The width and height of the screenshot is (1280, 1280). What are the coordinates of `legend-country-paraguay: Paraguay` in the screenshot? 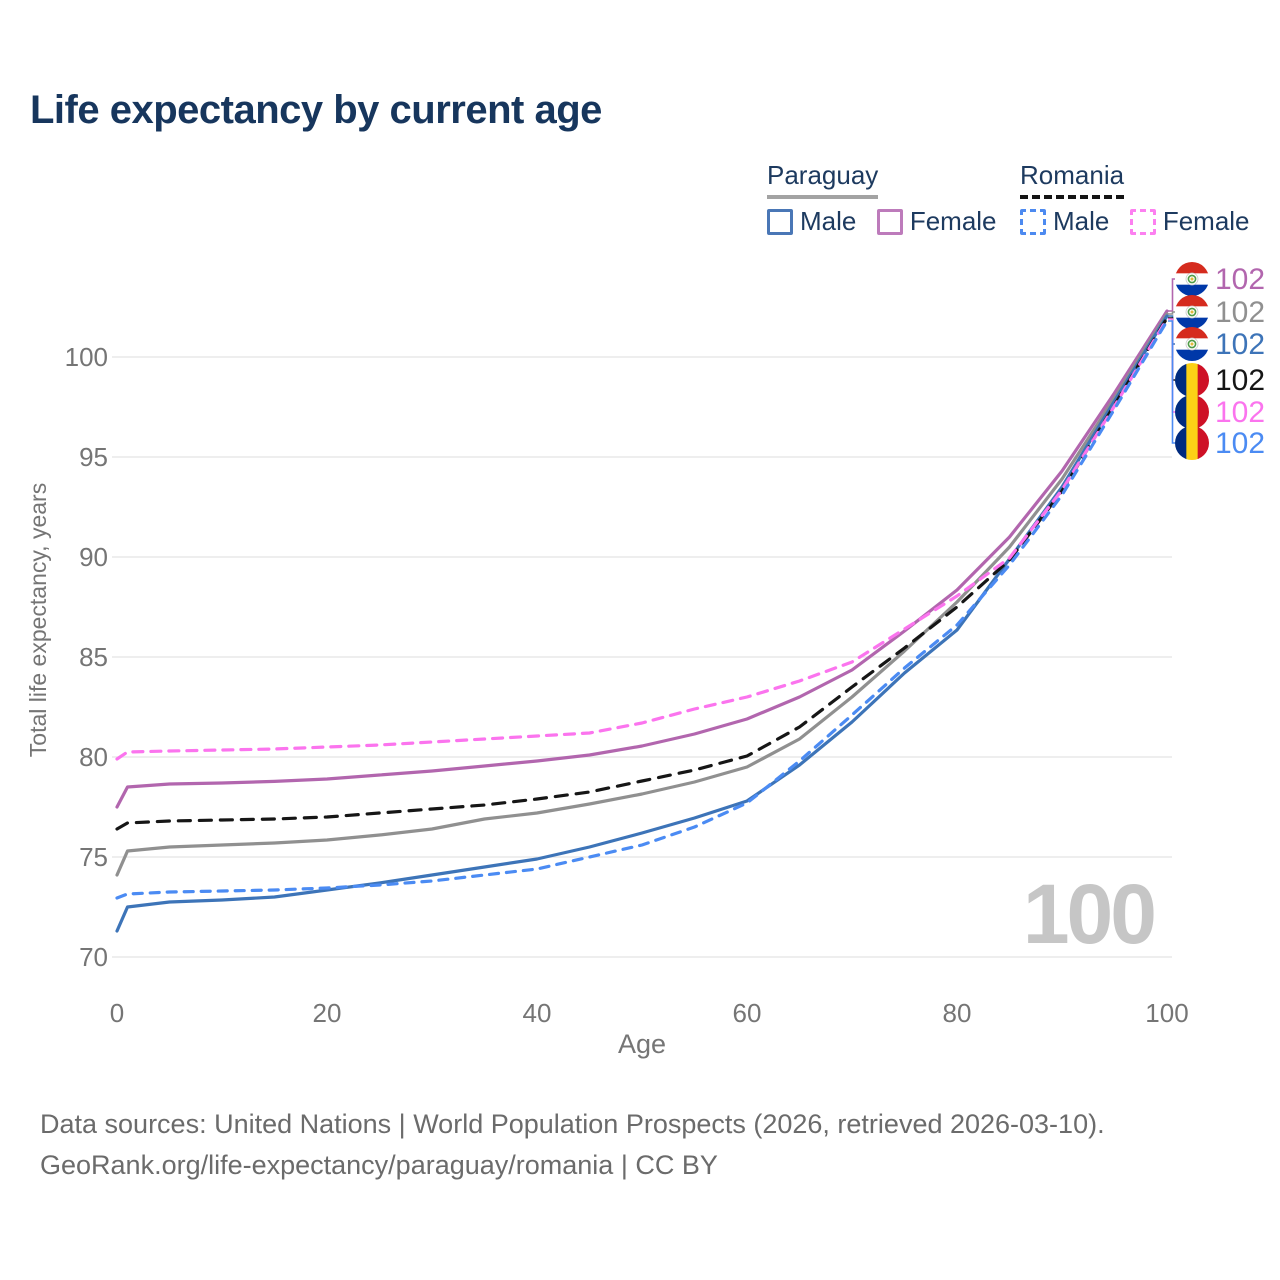 It's located at (823, 179).